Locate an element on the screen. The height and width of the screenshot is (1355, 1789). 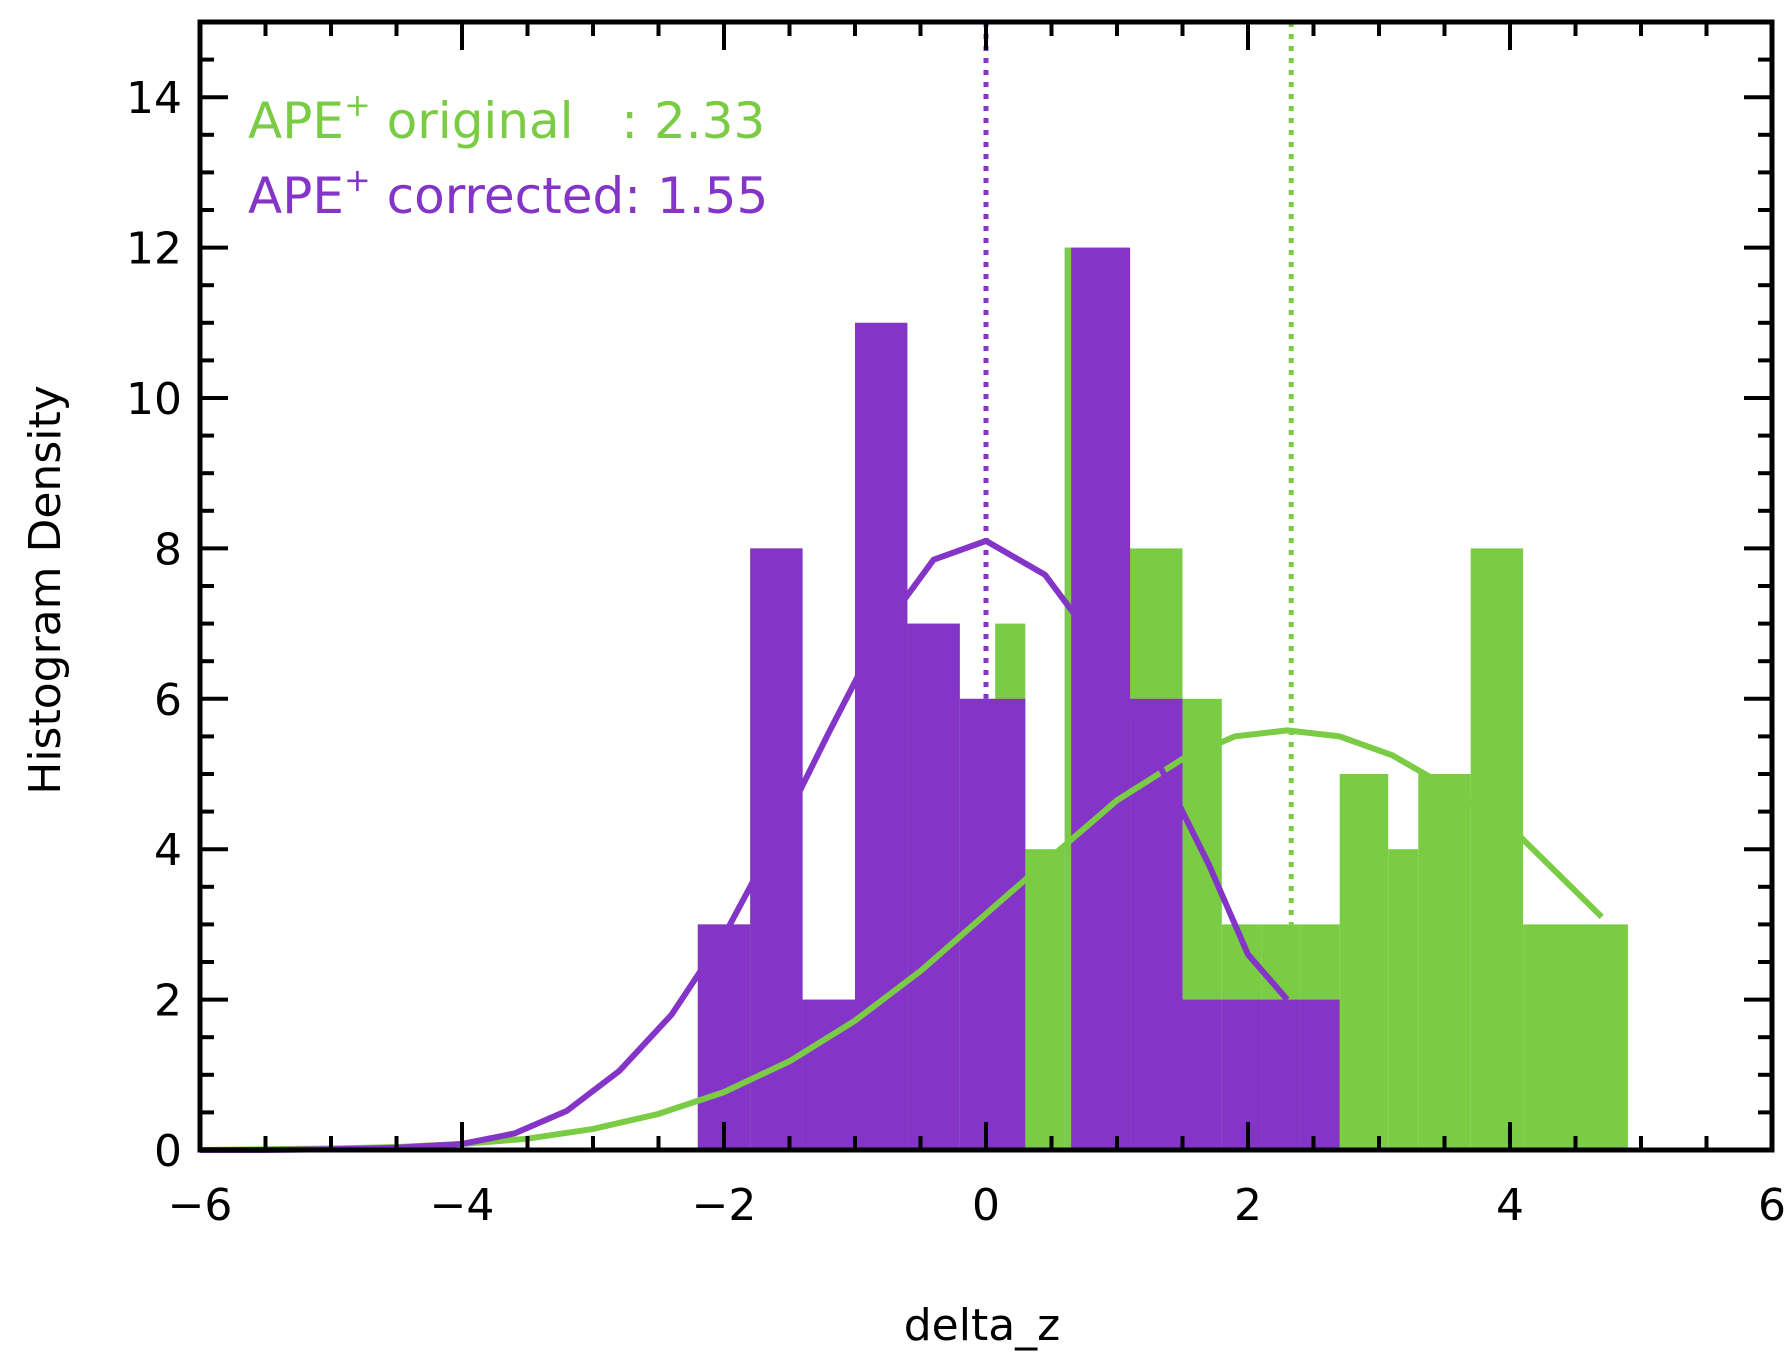
legend-entry-original: APE+ original : 2.33 is located at coordinates (506, 118).